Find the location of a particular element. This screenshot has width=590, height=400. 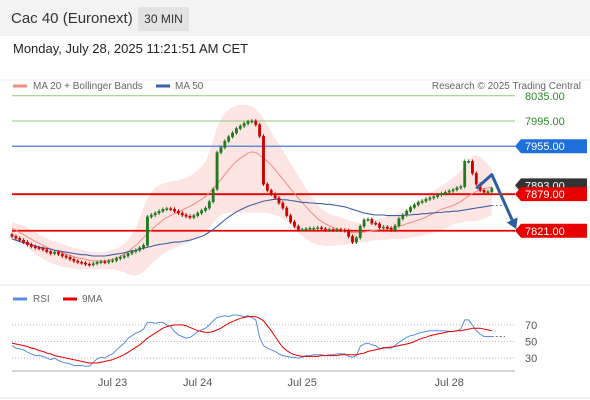

time-axis: Jul 23 Jul 24 Jul 25 Jul 28 is located at coordinates (263, 379).